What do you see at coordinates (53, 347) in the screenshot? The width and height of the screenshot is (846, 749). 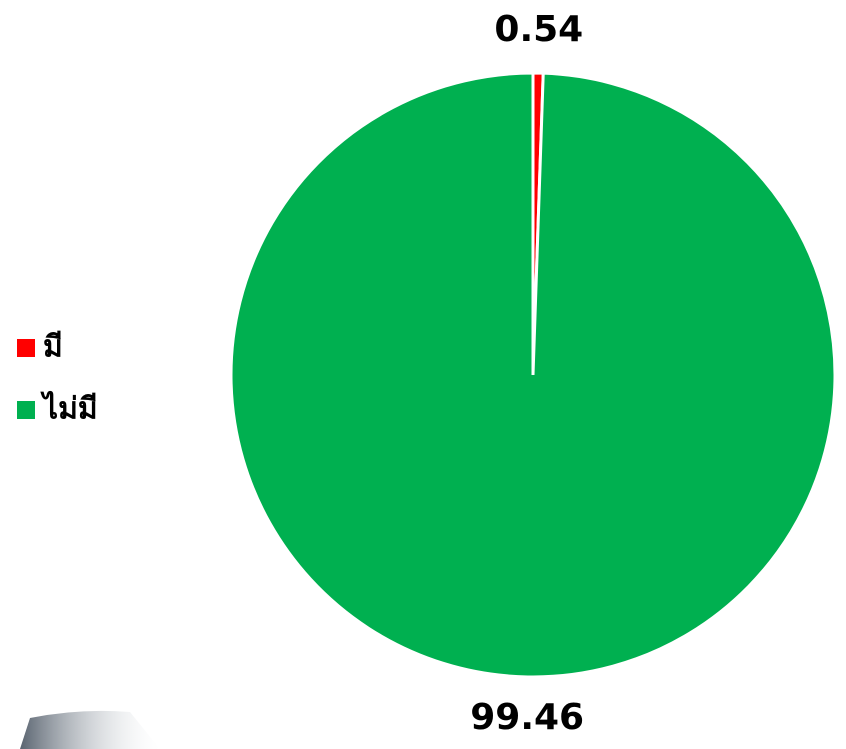 I see `legend-label: มี` at bounding box center [53, 347].